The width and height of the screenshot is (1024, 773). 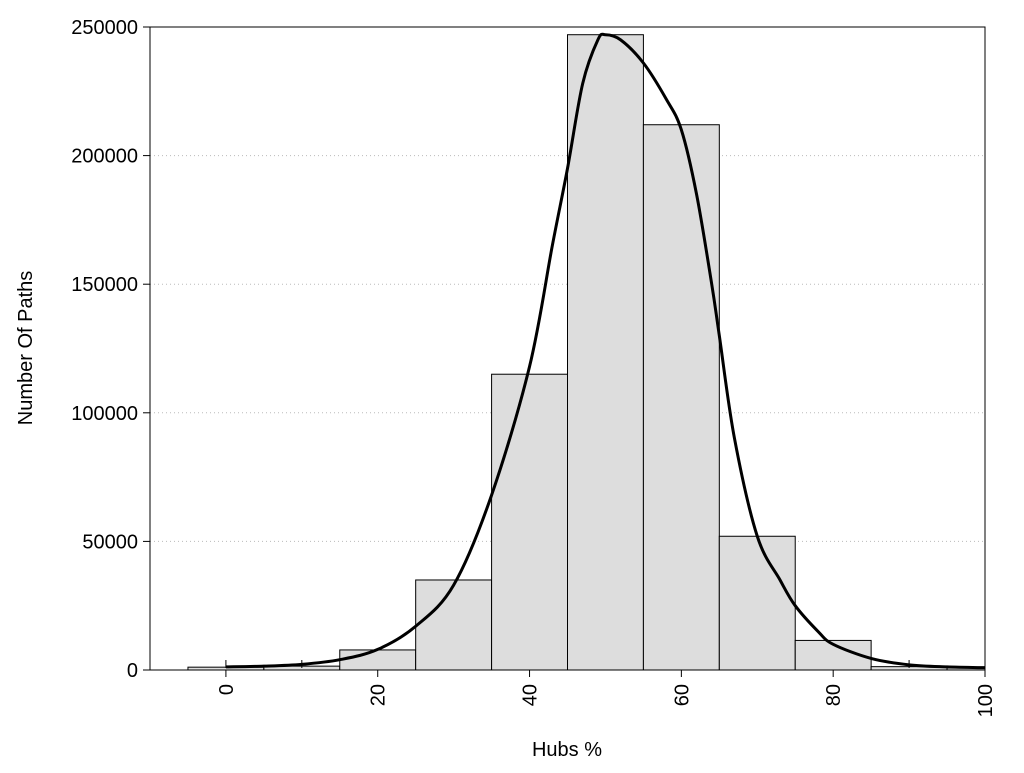 I want to click on x-tick-label: 100, so click(x=986, y=700).